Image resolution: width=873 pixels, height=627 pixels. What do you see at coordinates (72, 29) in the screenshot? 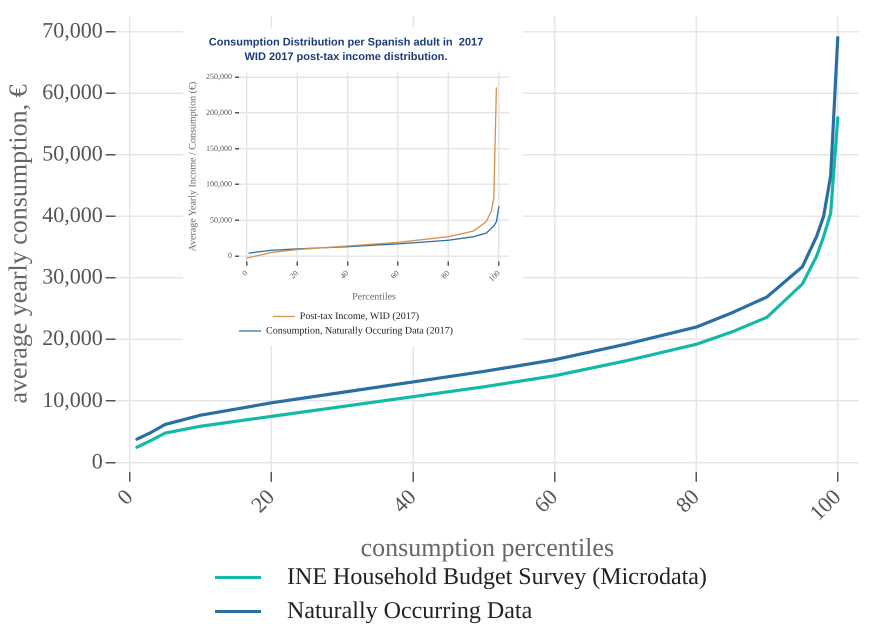
I see `y-tick-label: 70,000` at bounding box center [72, 29].